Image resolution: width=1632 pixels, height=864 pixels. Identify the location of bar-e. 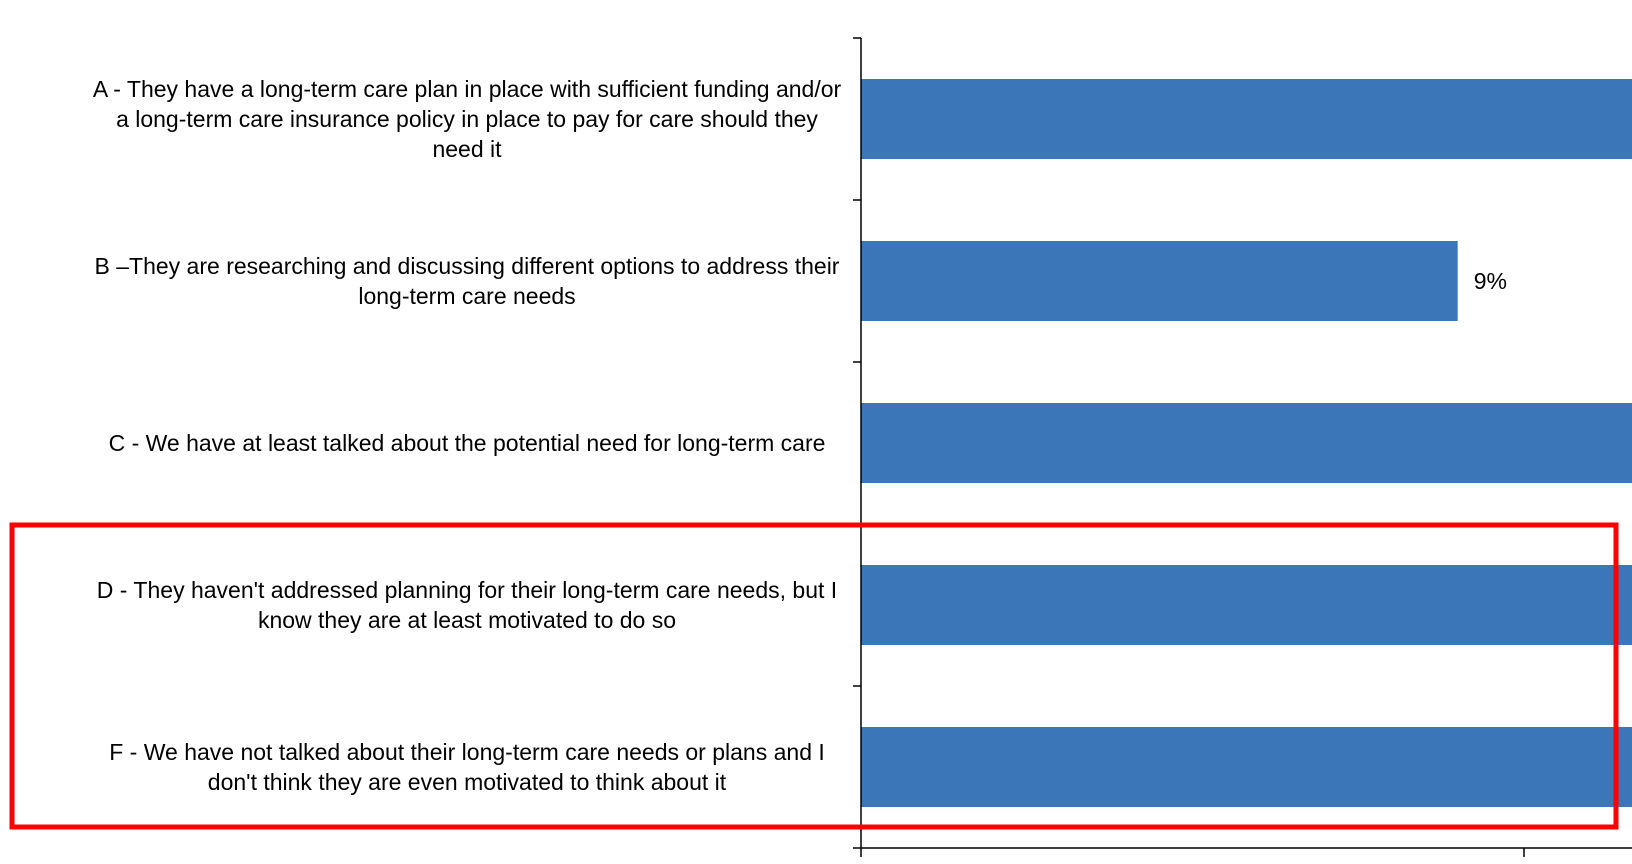
(1246, 767).